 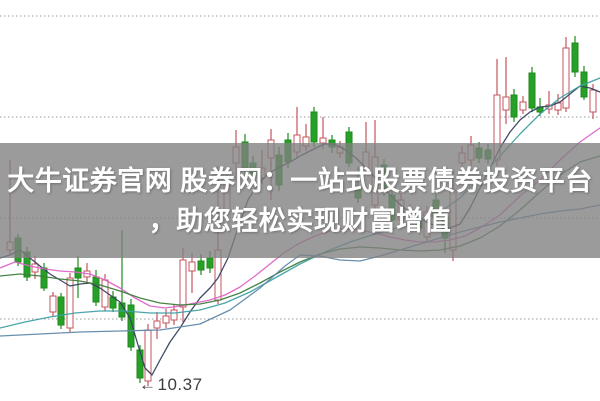 I want to click on price-annotation: ← 10.37, so click(x=171, y=385).